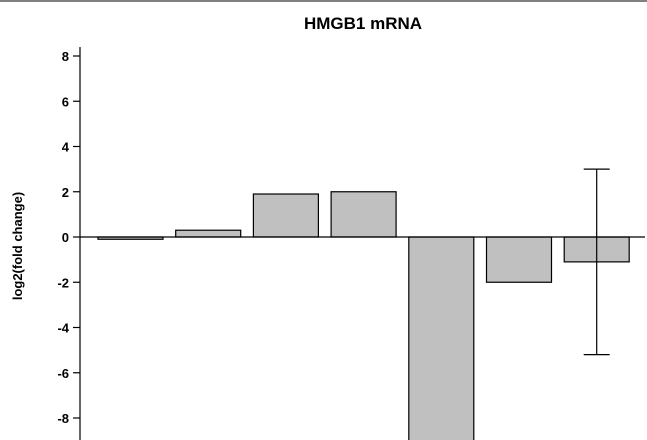 The width and height of the screenshot is (647, 440). I want to click on y-axis-label: log2(fold change), so click(17, 246).